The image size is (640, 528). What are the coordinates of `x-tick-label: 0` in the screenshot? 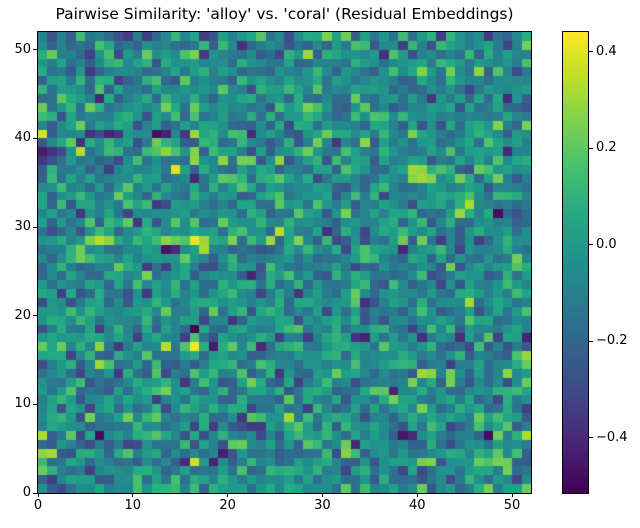 It's located at (38, 505).